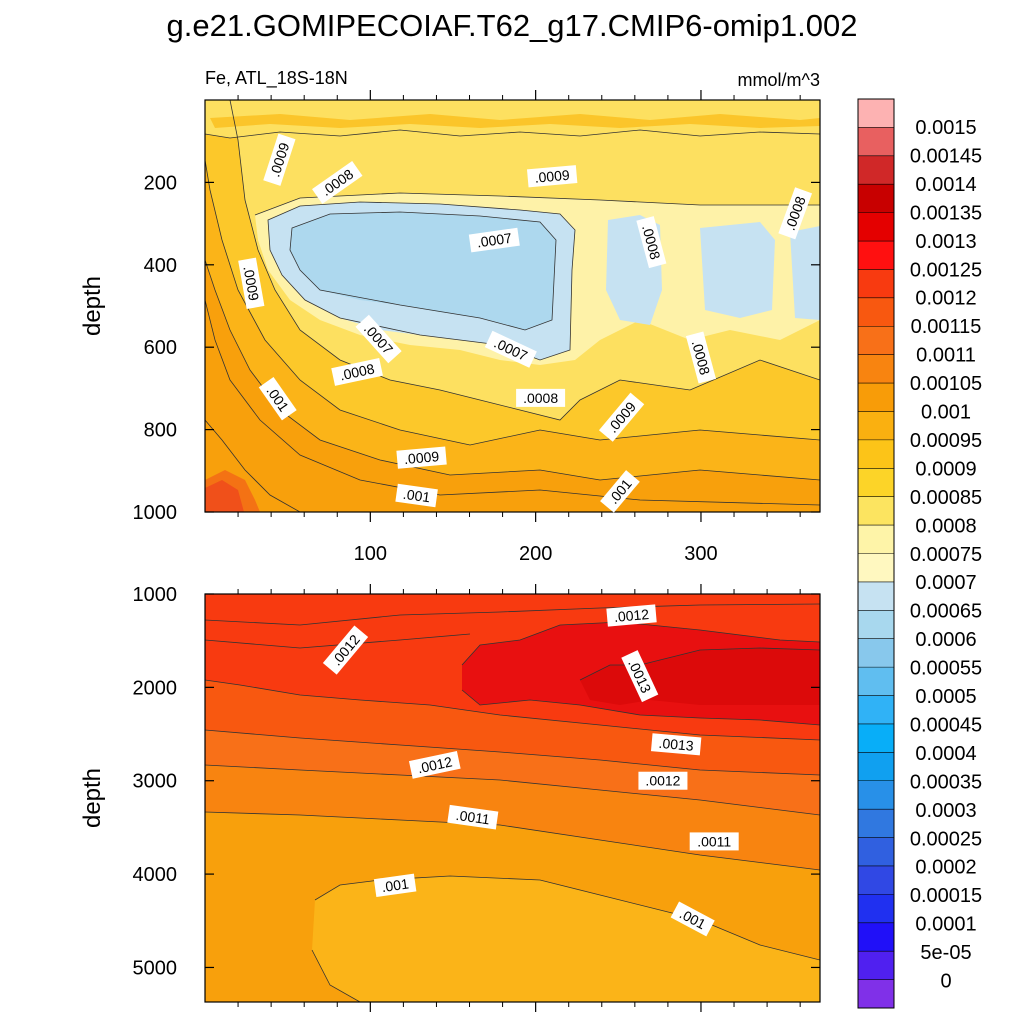  I want to click on y-axis-label-lower: depth, so click(92, 798).